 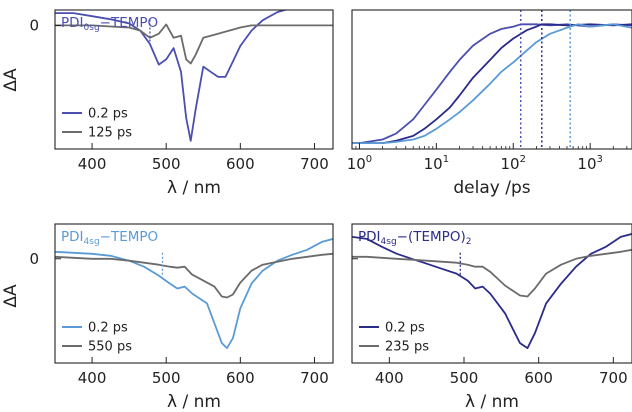 What do you see at coordinates (109, 24) in the screenshot?
I see `panel-title: PDI0sg−TEMPO` at bounding box center [109, 24].